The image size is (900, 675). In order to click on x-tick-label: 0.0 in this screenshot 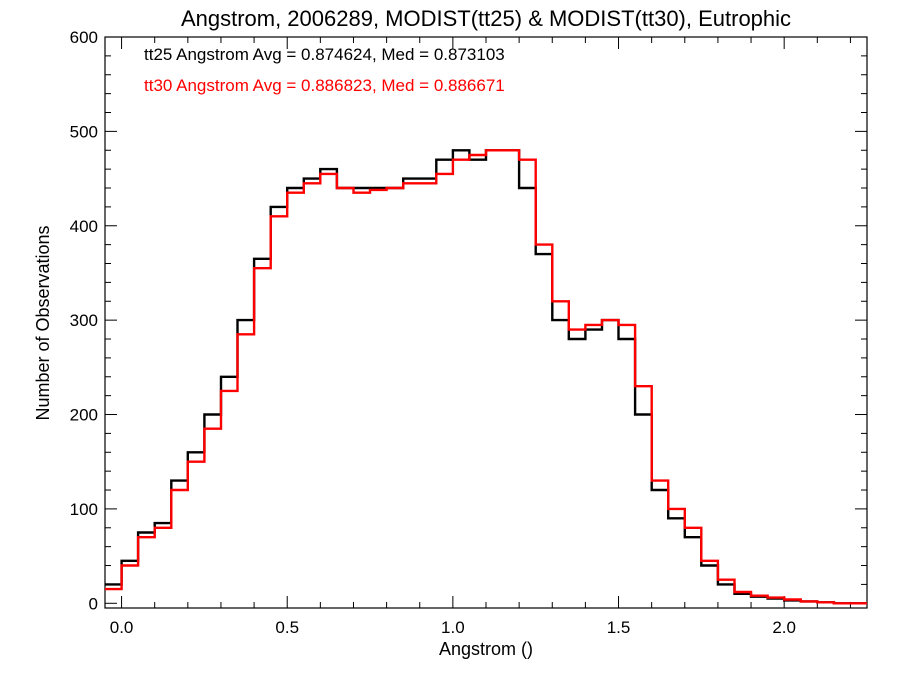, I will do `click(122, 627)`.